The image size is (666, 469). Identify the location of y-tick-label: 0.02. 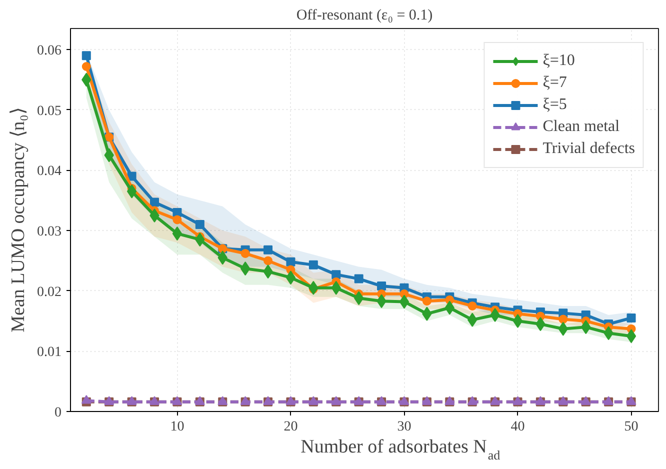
(49, 292).